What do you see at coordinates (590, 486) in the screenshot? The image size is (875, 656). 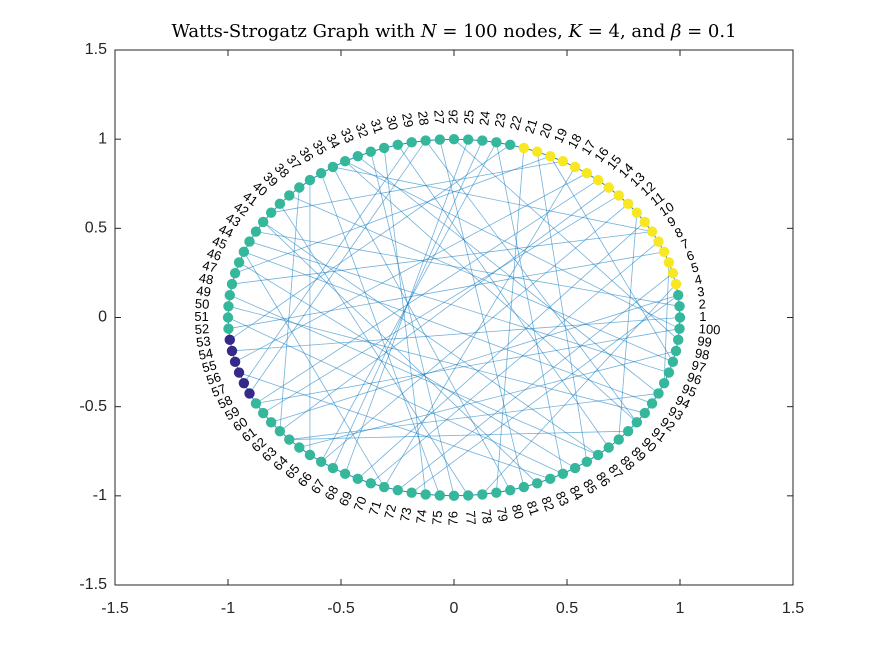 I see `node-label: 85` at bounding box center [590, 486].